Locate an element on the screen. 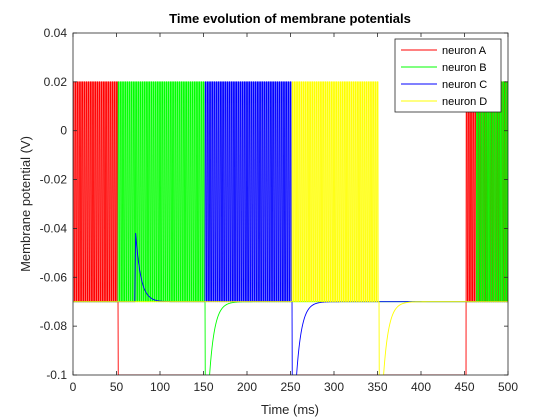 The height and width of the screenshot is (420, 560). x-tick-label: 500 is located at coordinates (508, 387).